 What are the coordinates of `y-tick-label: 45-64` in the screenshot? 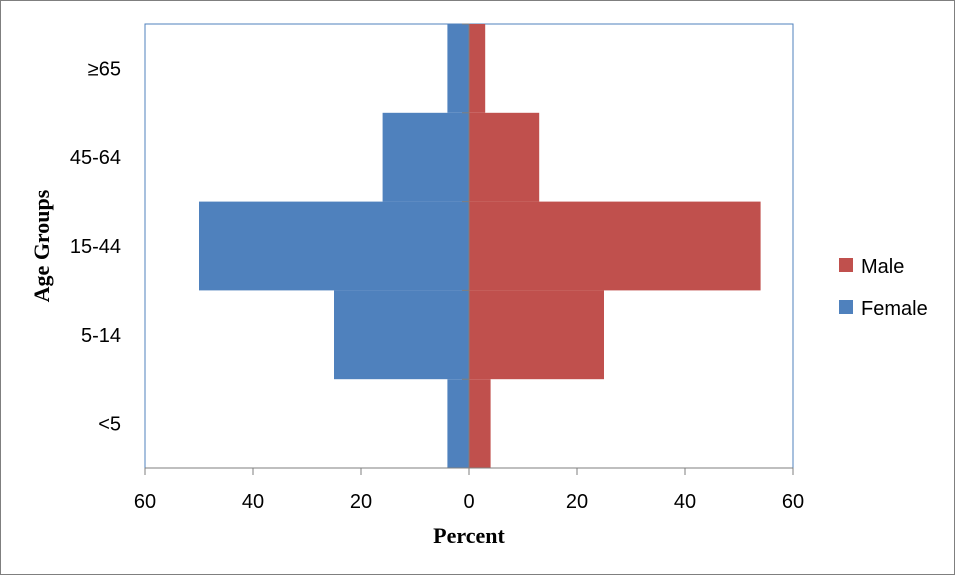 It's located at (95, 158).